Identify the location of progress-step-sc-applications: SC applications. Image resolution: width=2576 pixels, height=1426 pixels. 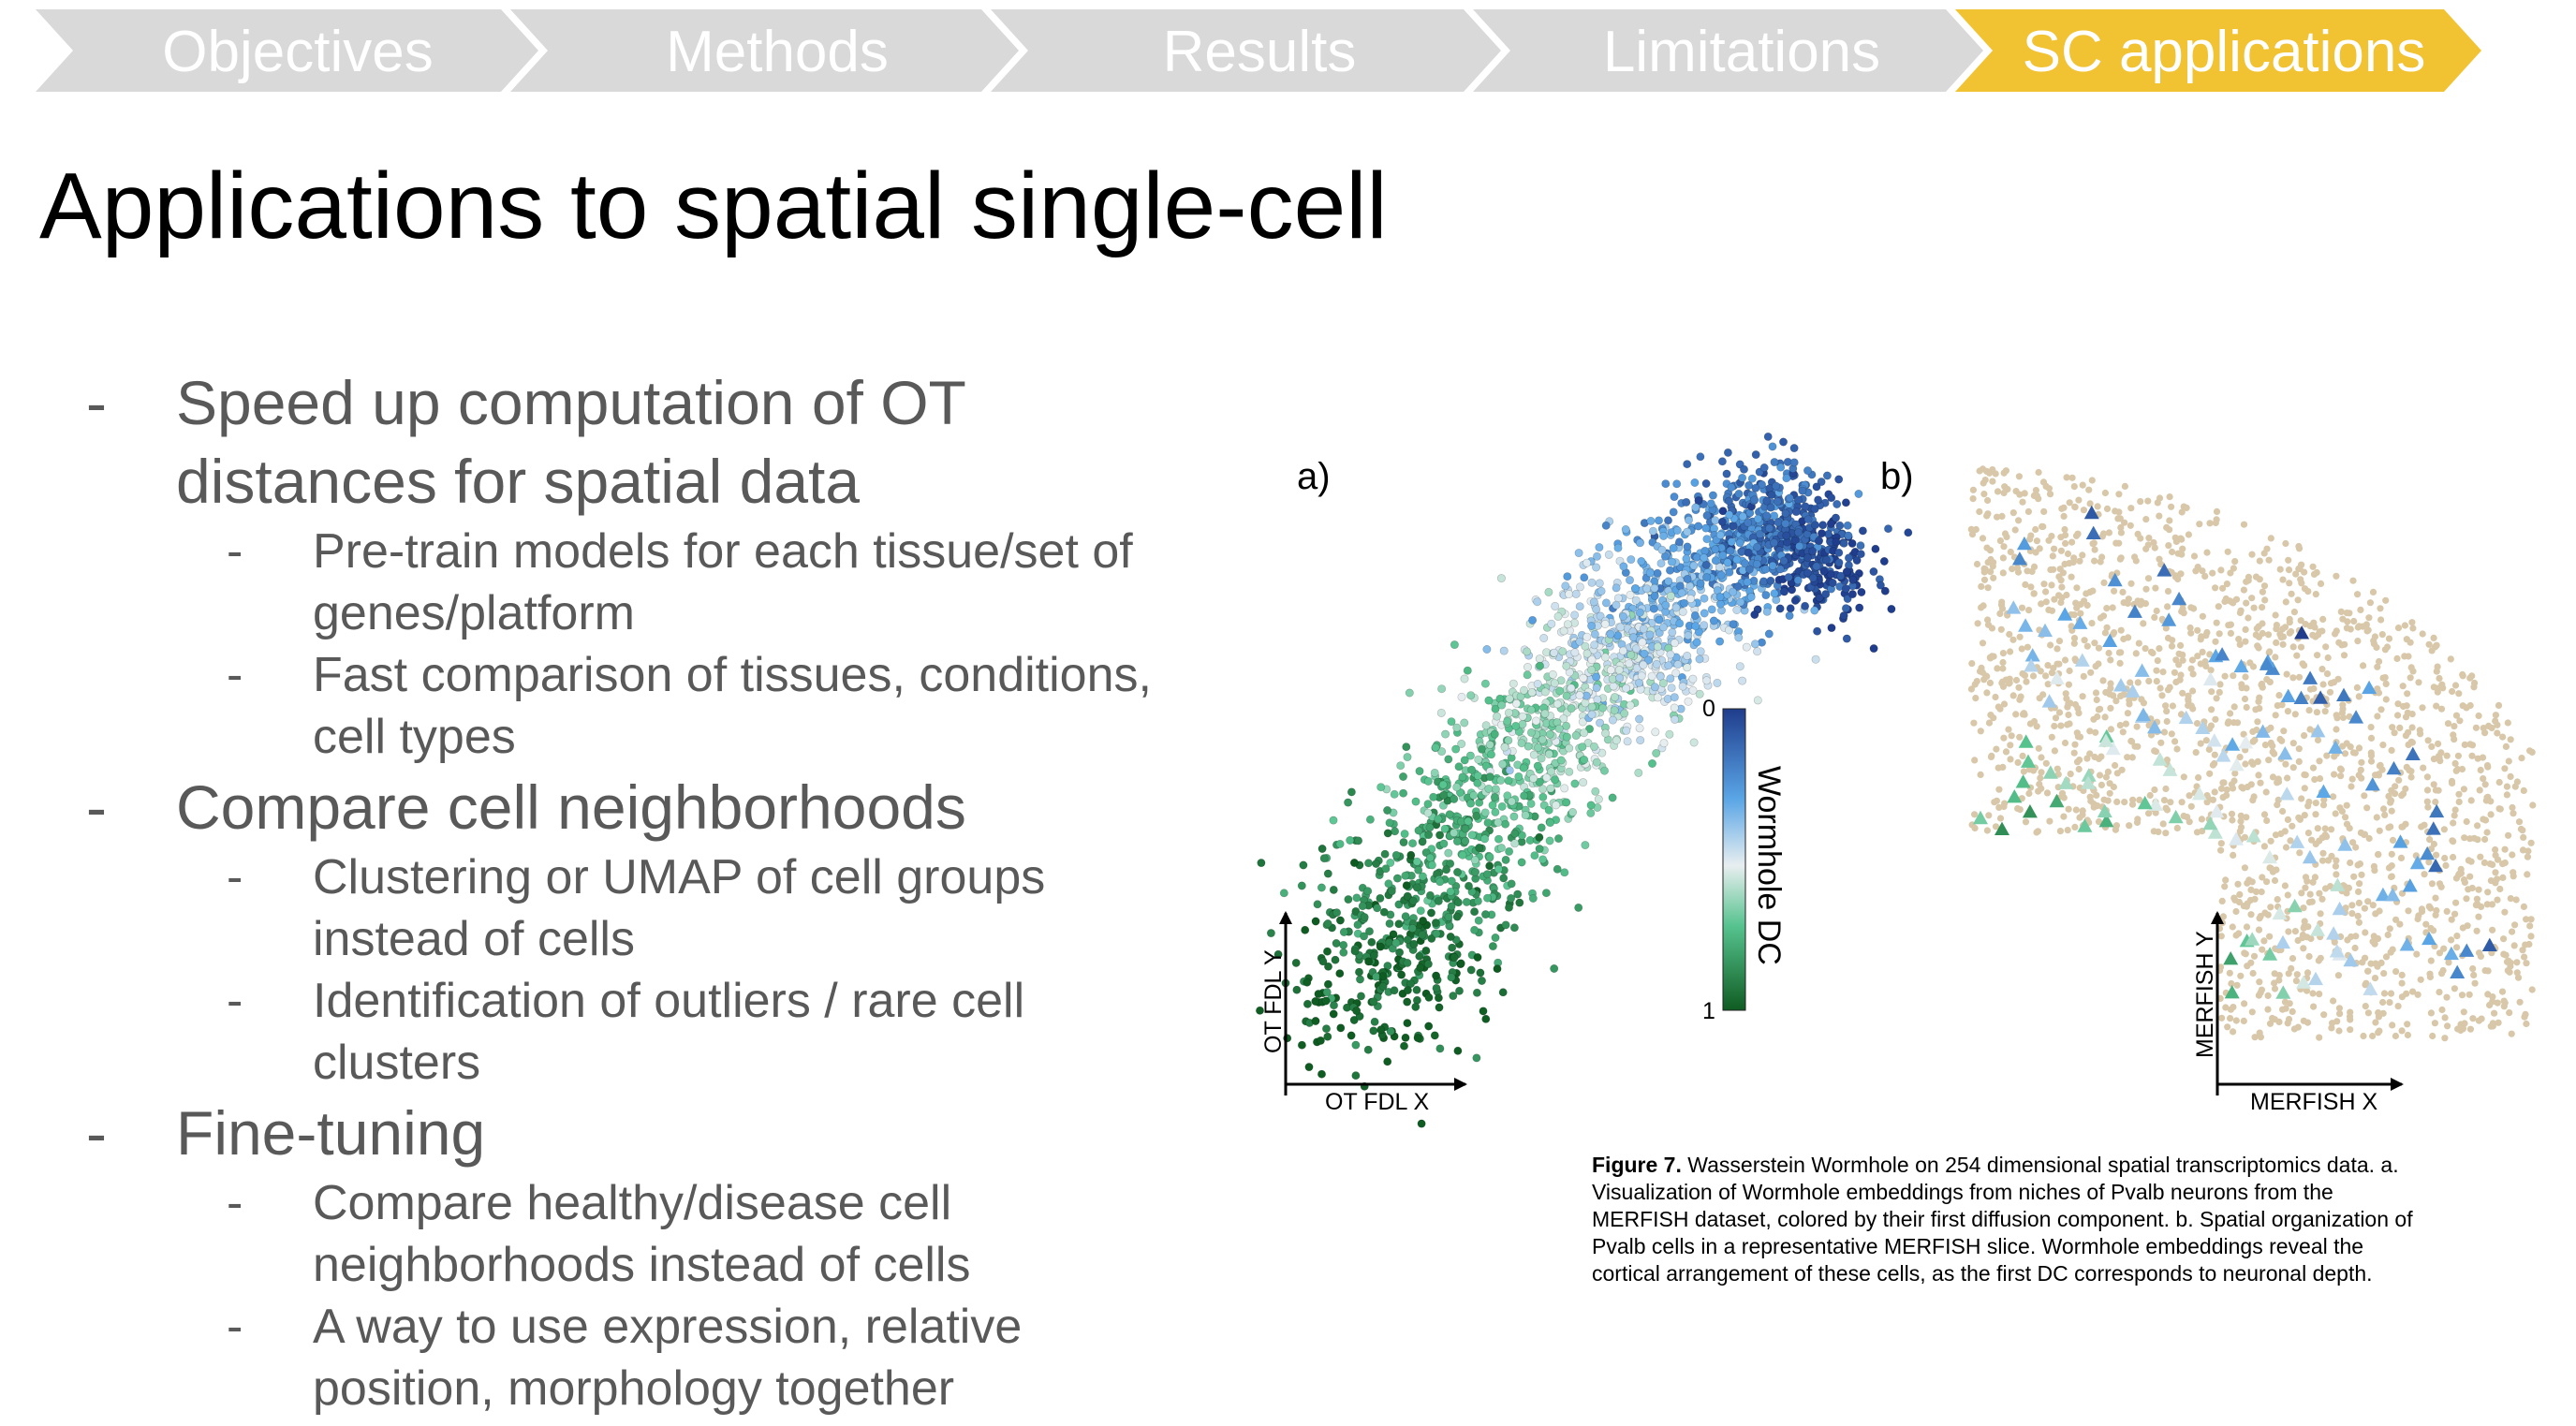
(2218, 50).